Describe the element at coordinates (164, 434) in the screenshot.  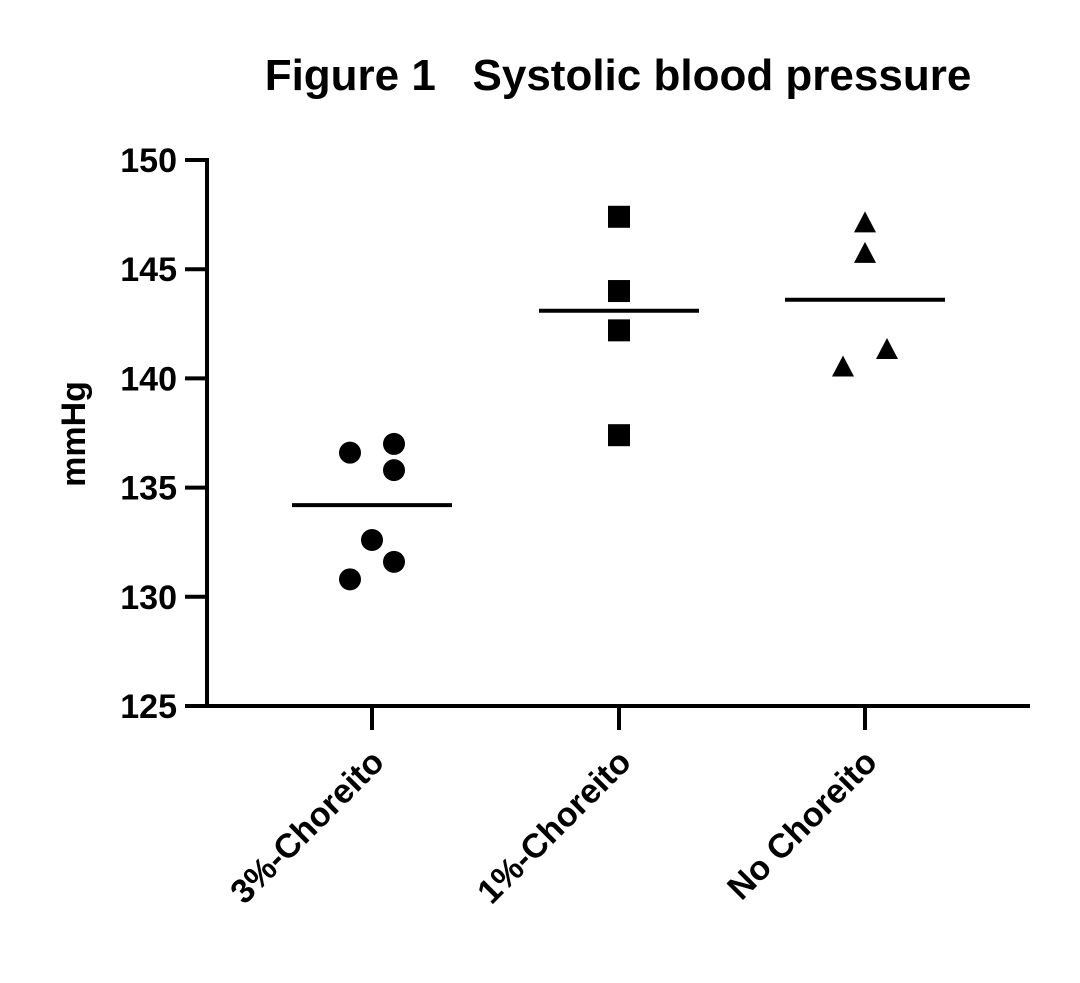
I see `y-axis: 125 130 135 140 145 150` at that location.